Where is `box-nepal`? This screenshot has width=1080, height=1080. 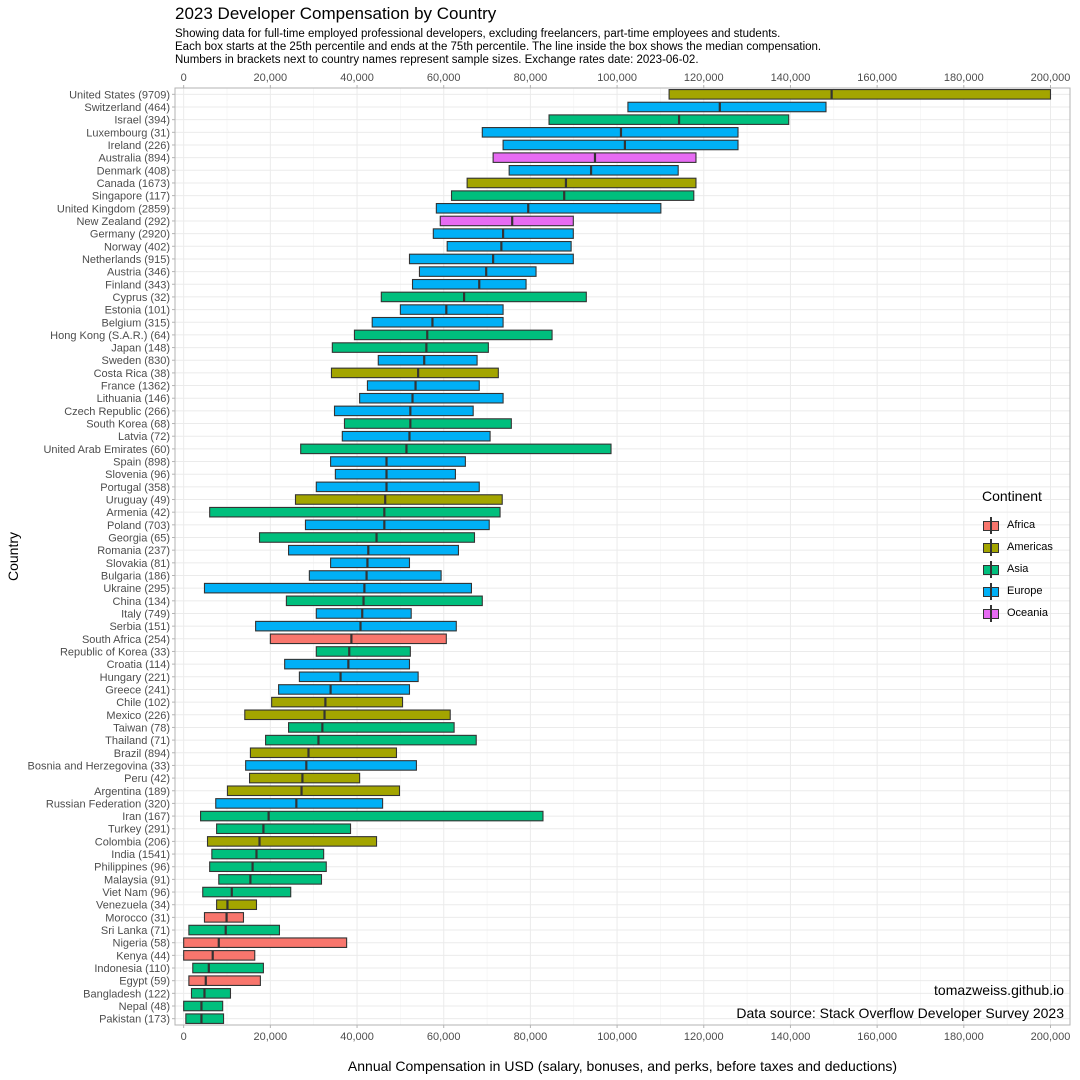
box-nepal is located at coordinates (203, 1006).